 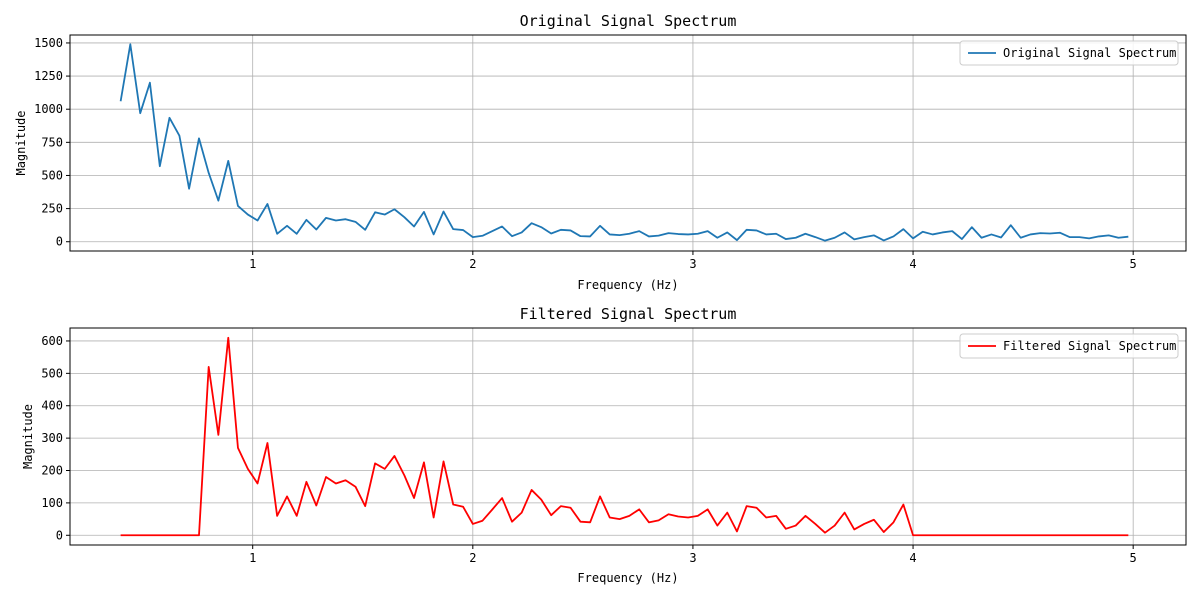 I want to click on original-legend-box, so click(x=1069, y=53).